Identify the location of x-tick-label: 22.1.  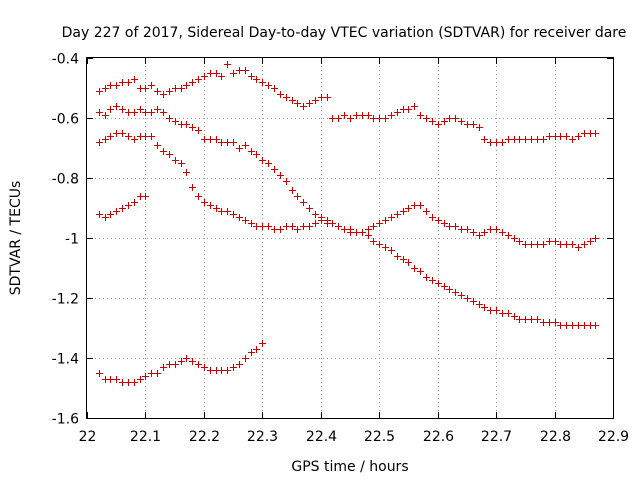
(145, 437).